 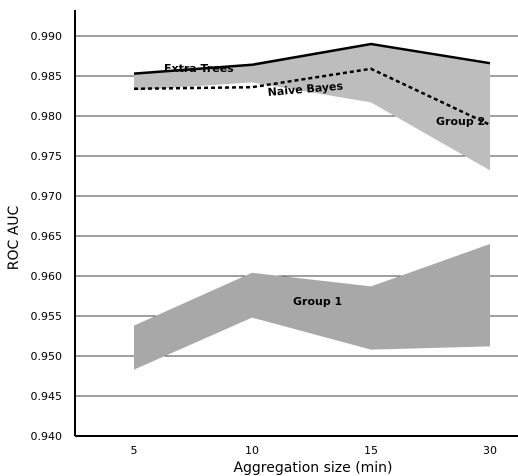 What do you see at coordinates (47, 156) in the screenshot?
I see `y-tick-label: 0.975` at bounding box center [47, 156].